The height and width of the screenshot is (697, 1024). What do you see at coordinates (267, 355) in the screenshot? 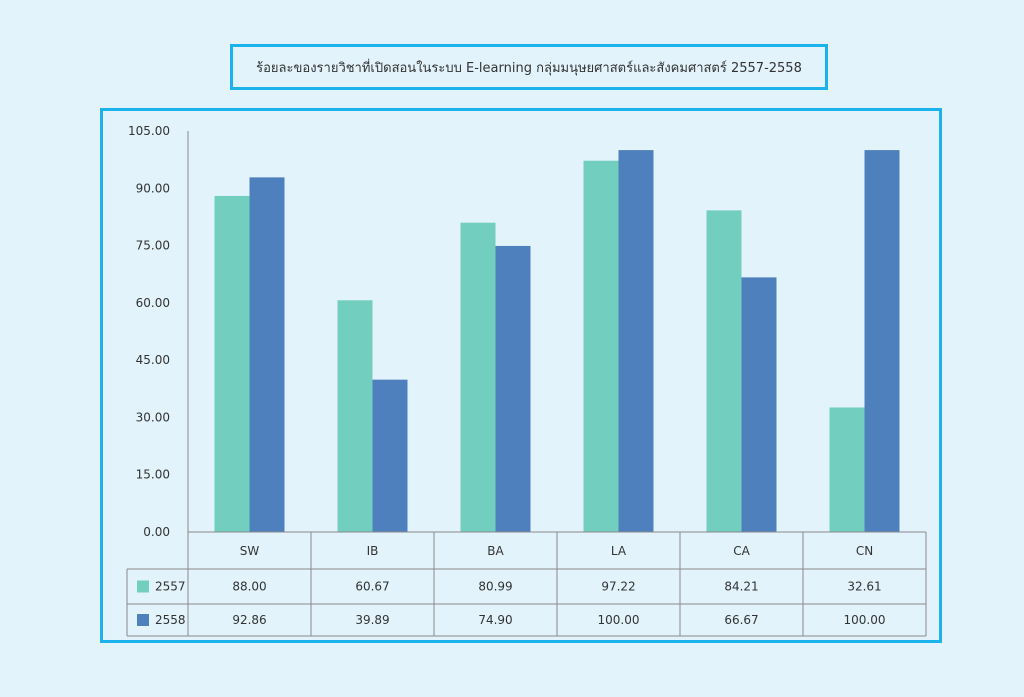
I see `bar-2558-SW` at bounding box center [267, 355].